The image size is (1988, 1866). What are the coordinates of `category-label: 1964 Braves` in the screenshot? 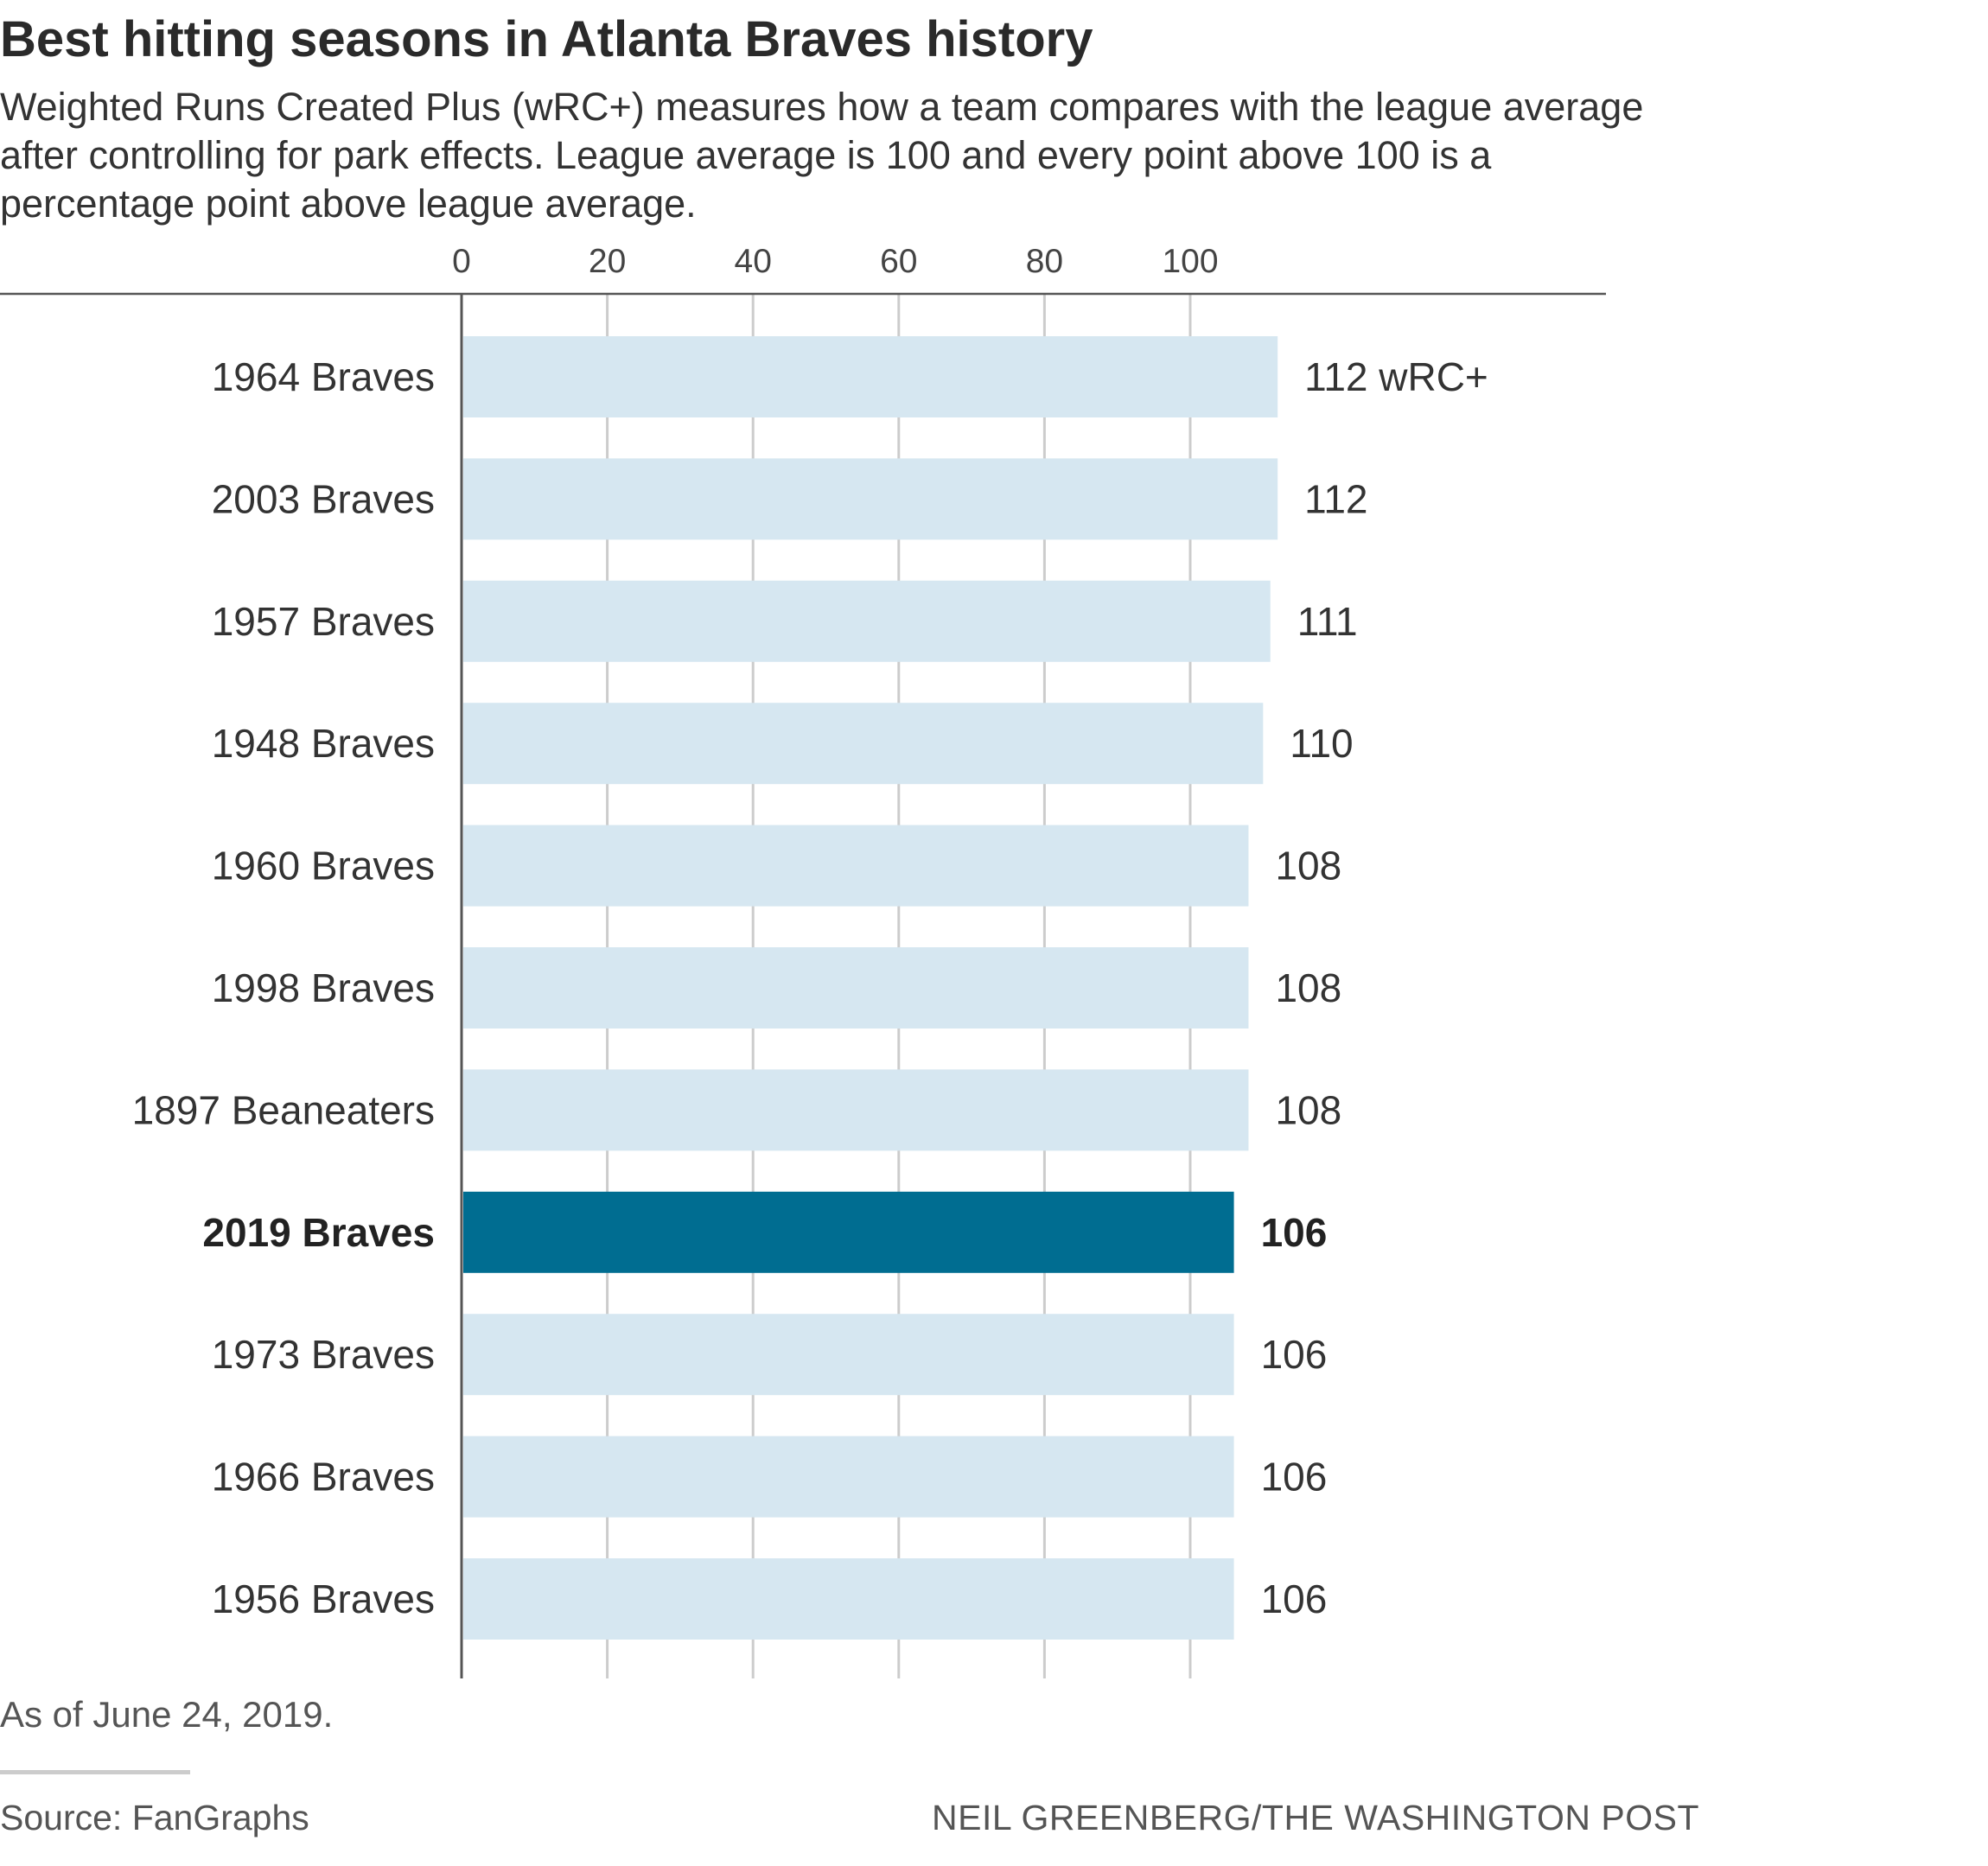 It's located at (323, 376).